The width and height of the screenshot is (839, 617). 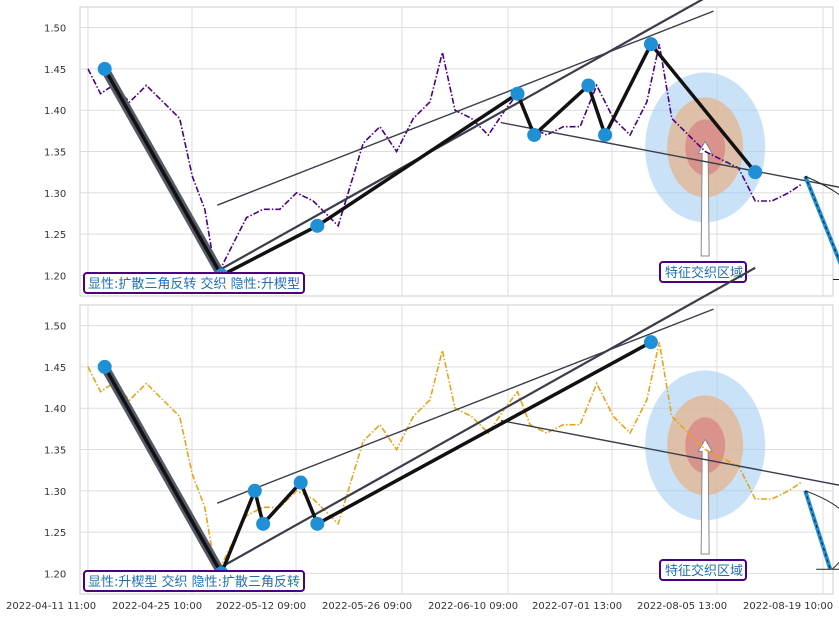 I want to click on zone-annotation-box, so click(x=703, y=570).